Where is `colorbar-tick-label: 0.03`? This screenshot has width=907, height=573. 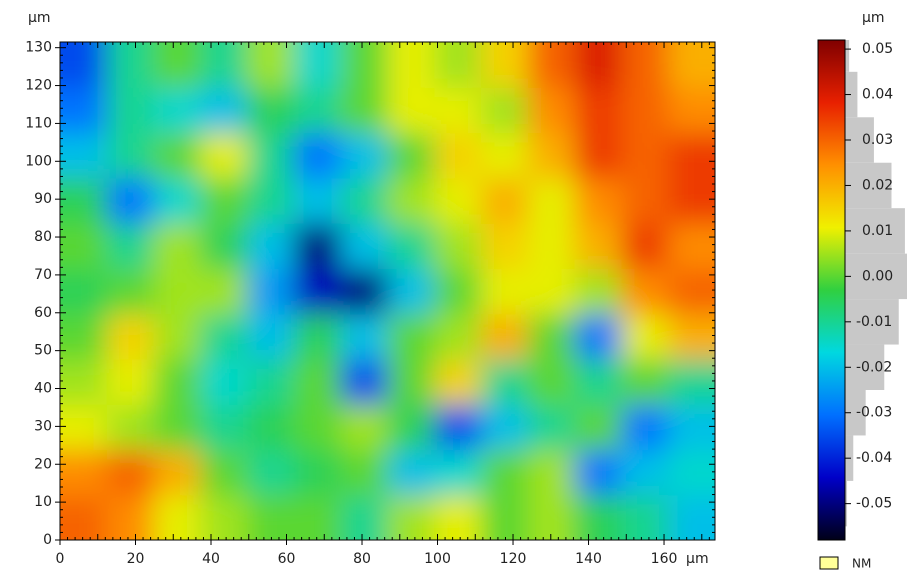
colorbar-tick-label: 0.03 is located at coordinates (877, 140).